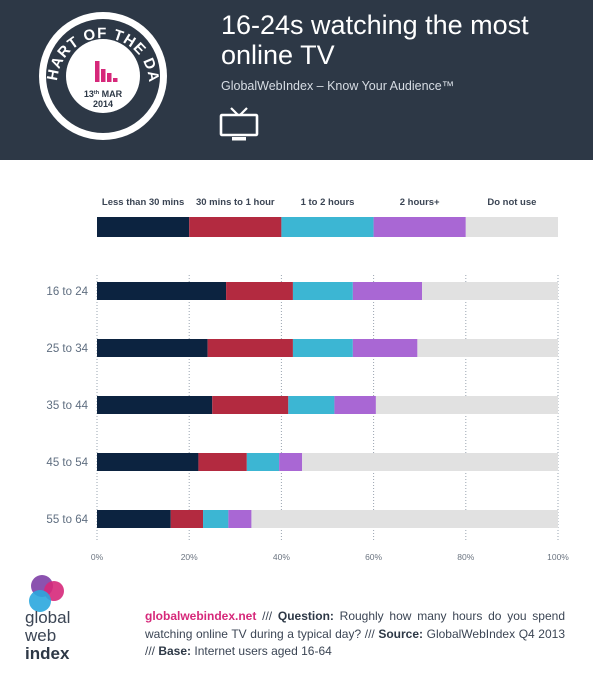 This screenshot has width=593, height=678. I want to click on footer-site-link: globalwebindex.net, so click(201, 616).